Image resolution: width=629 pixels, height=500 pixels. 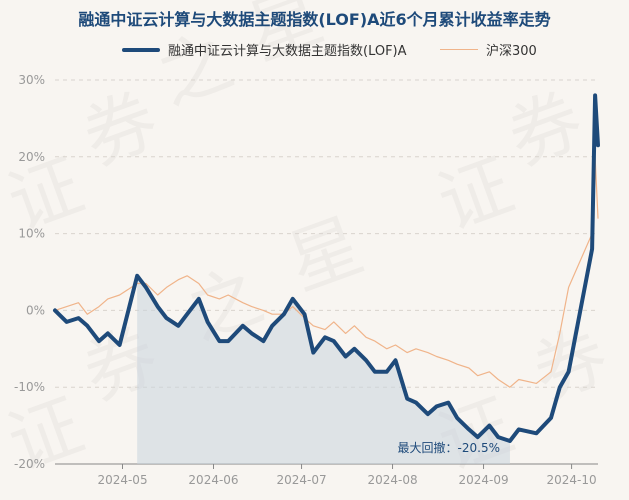 What do you see at coordinates (29, 464) in the screenshot?
I see `y-tick-label: -20%` at bounding box center [29, 464].